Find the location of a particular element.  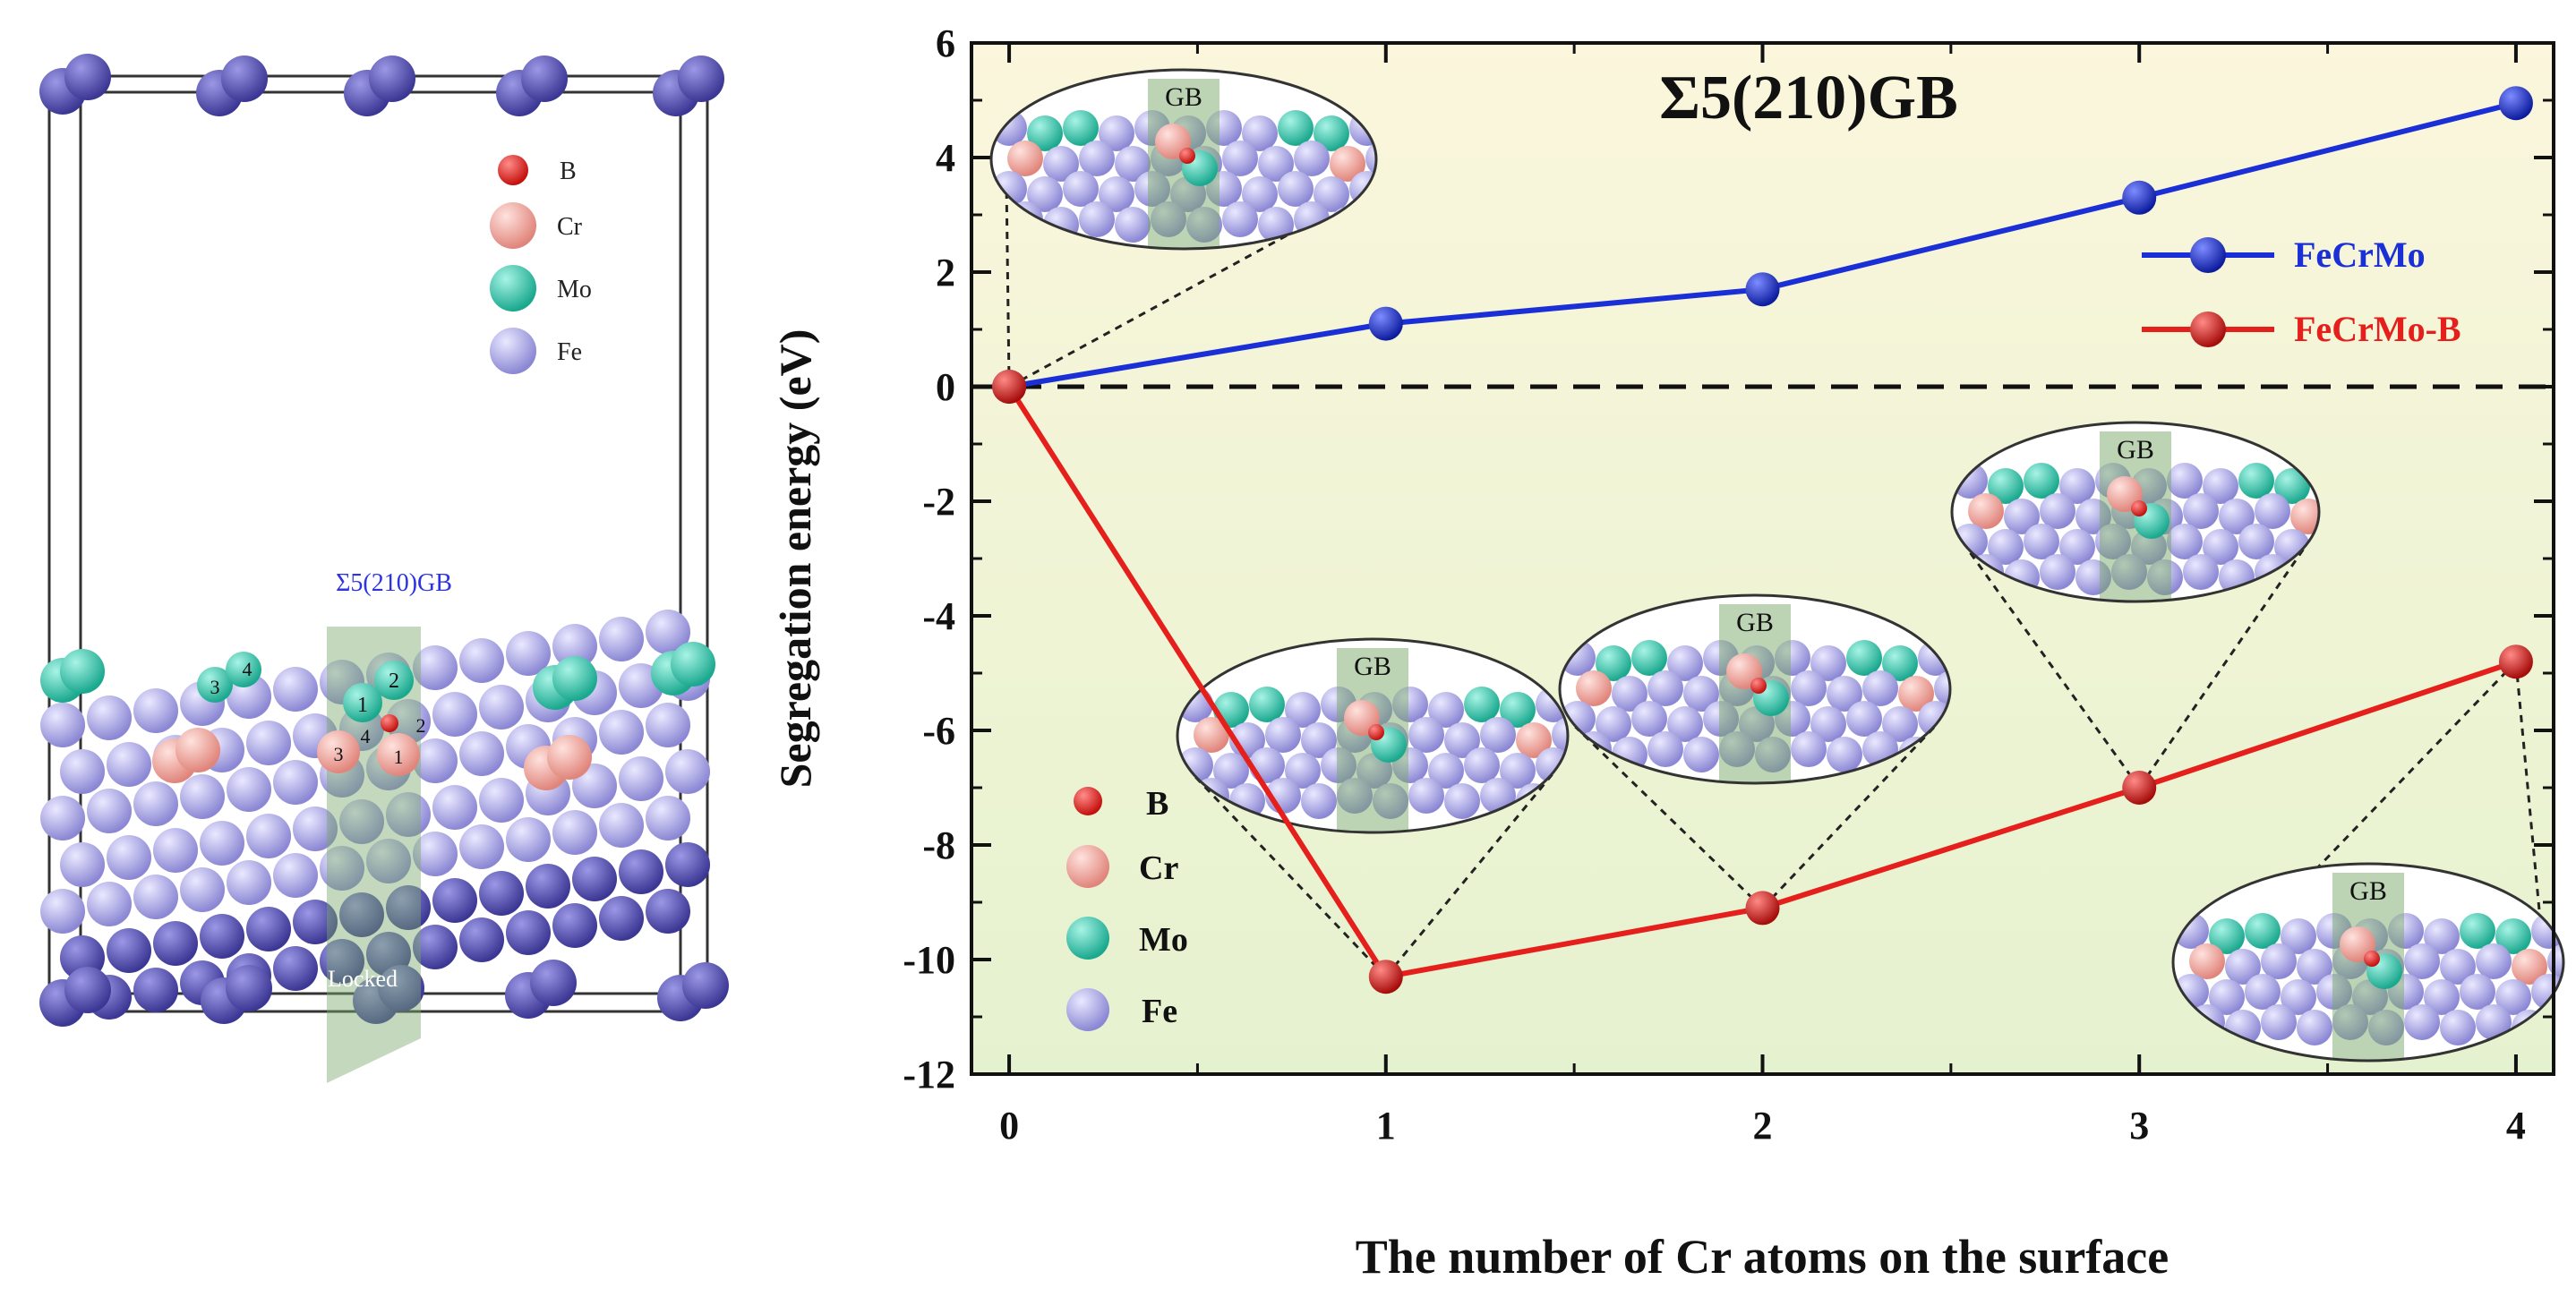

y-tick-label: -8 is located at coordinates (939, 845).